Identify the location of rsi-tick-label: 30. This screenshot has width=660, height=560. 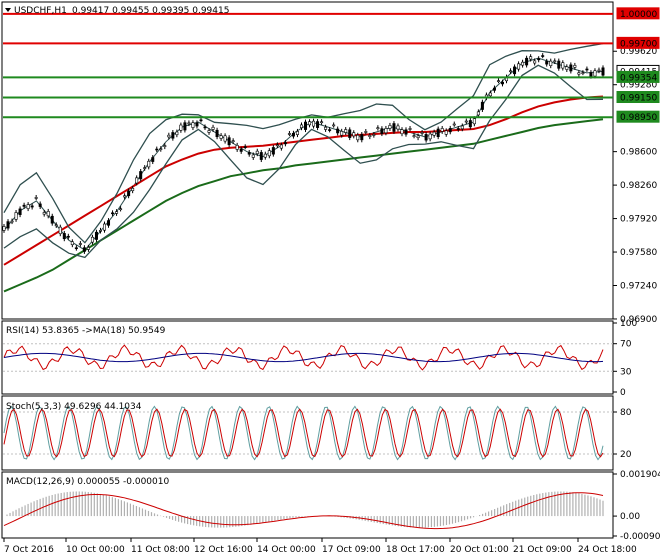
(626, 372).